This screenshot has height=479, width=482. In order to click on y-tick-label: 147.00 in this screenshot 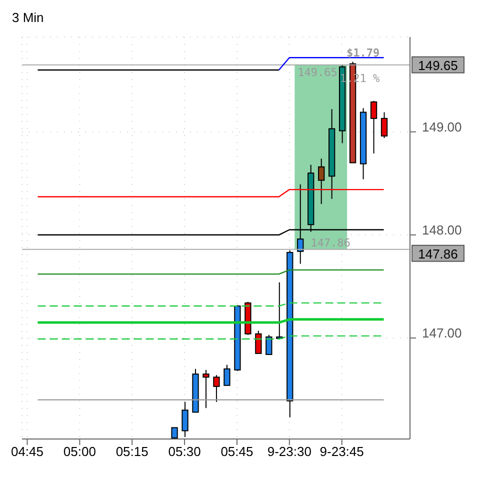, I will do `click(442, 332)`.